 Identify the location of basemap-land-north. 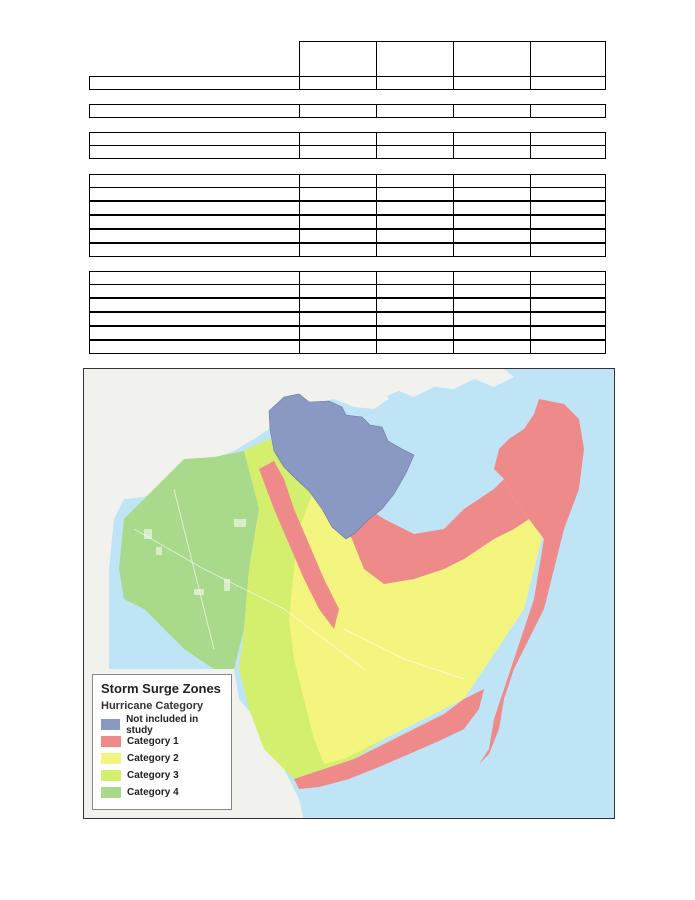
(406, 383).